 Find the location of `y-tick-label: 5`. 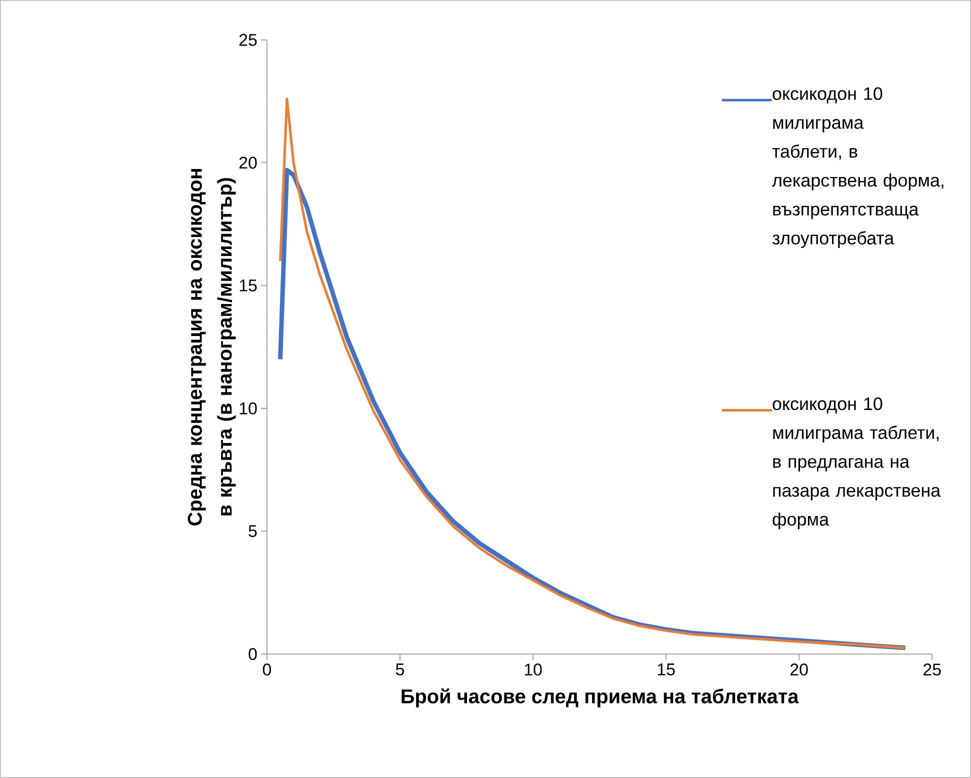

y-tick-label: 5 is located at coordinates (252, 531).